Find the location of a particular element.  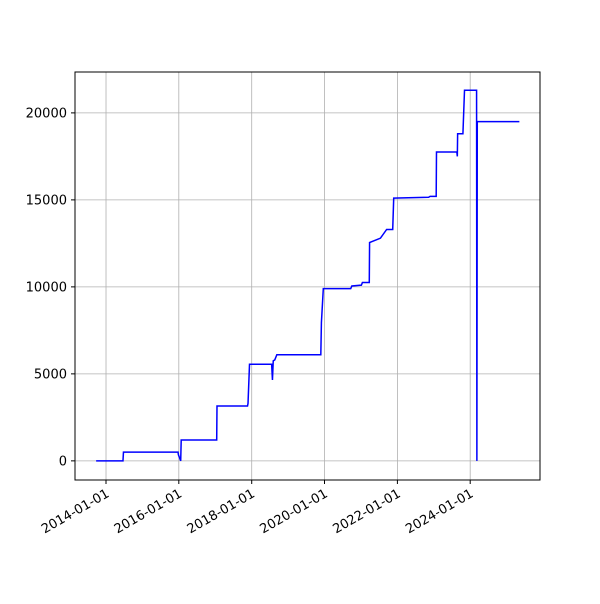

x-tick-label: 2024-01-01 is located at coordinates (439, 511).